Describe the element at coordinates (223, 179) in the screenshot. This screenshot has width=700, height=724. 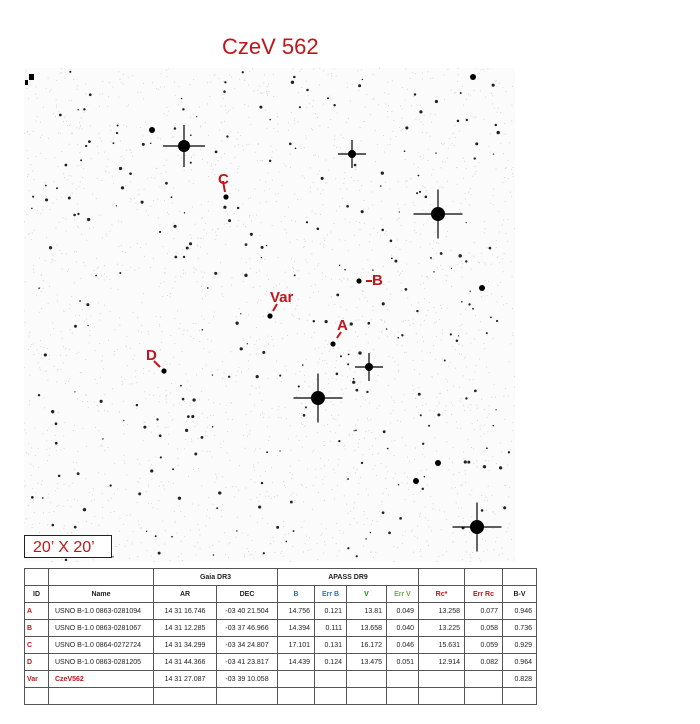
I see `label-c: C` at that location.